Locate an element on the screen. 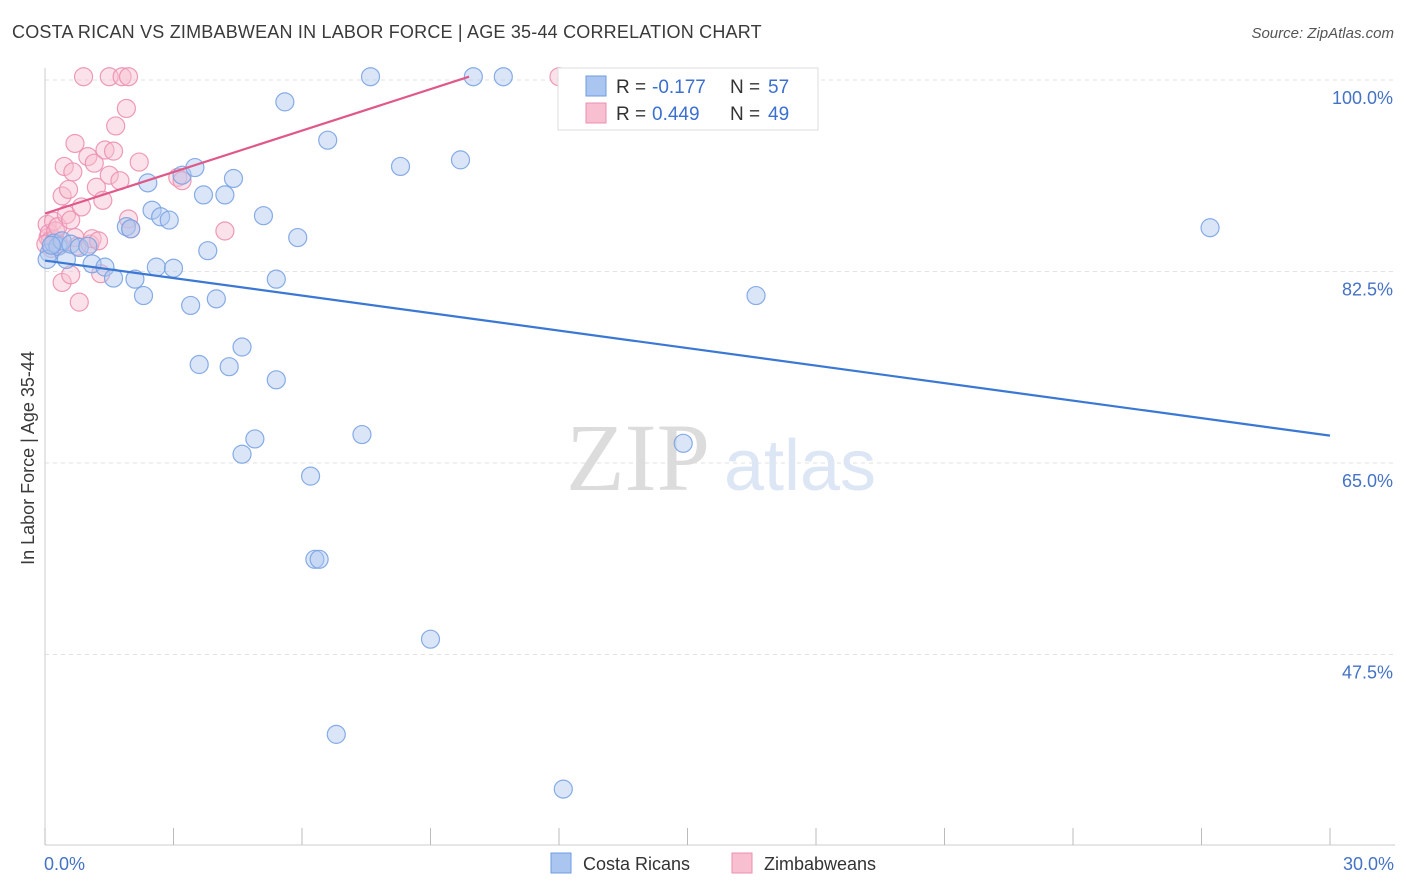 Image resolution: width=1406 pixels, height=892 pixels. legend-swatch-costa-ricans is located at coordinates (596, 86).